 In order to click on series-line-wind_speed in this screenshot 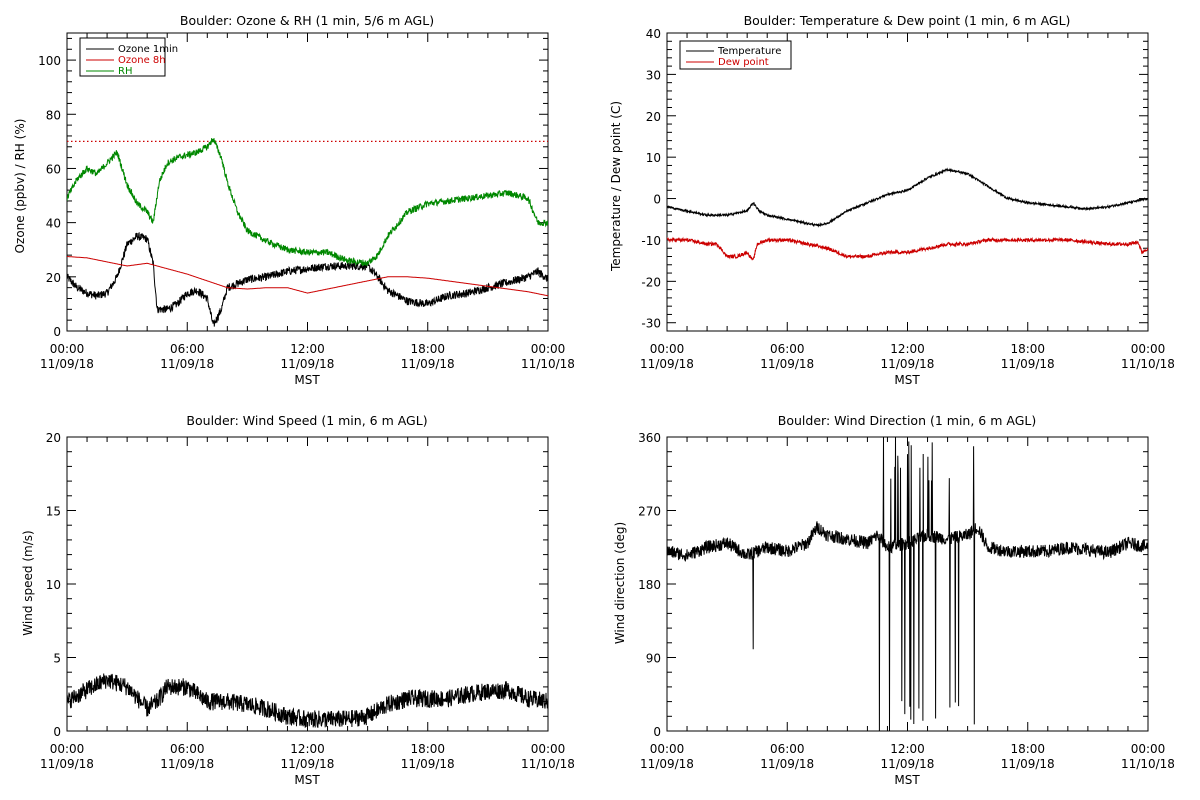, I will do `click(307, 700)`.